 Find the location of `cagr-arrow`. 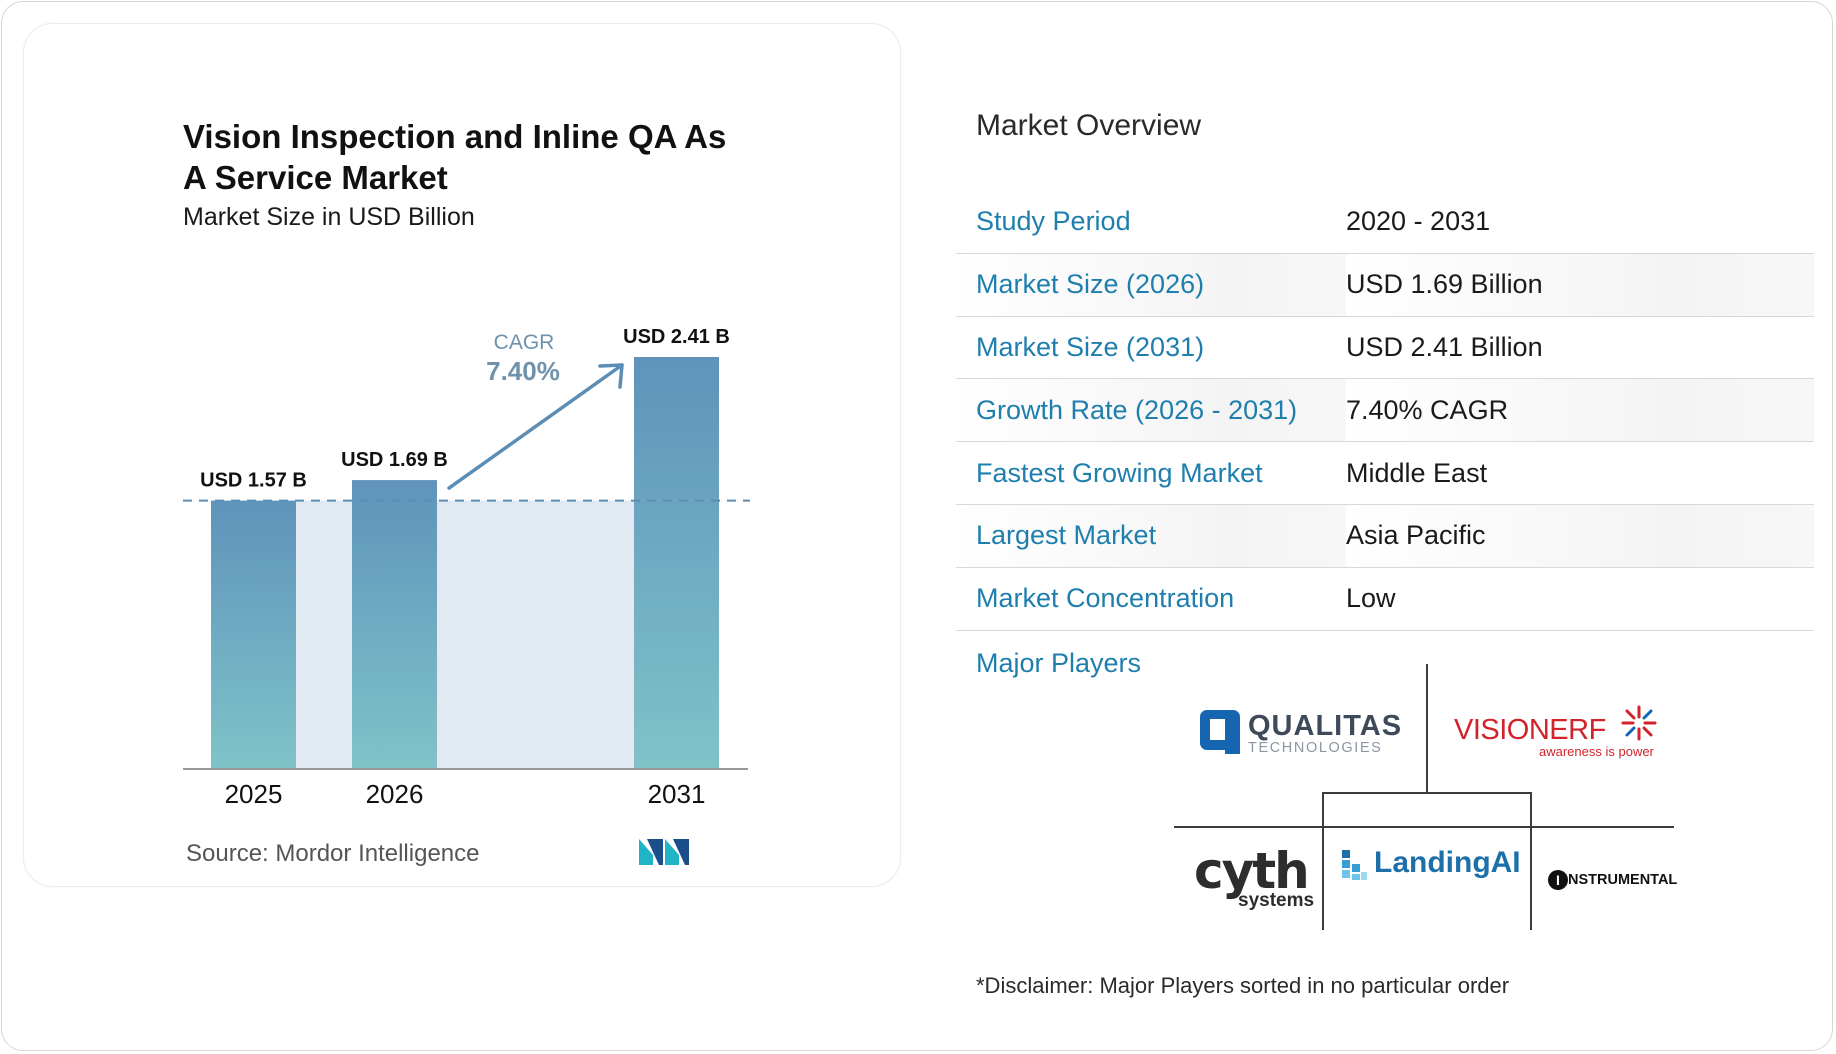

cagr-arrow is located at coordinates (535, 426).